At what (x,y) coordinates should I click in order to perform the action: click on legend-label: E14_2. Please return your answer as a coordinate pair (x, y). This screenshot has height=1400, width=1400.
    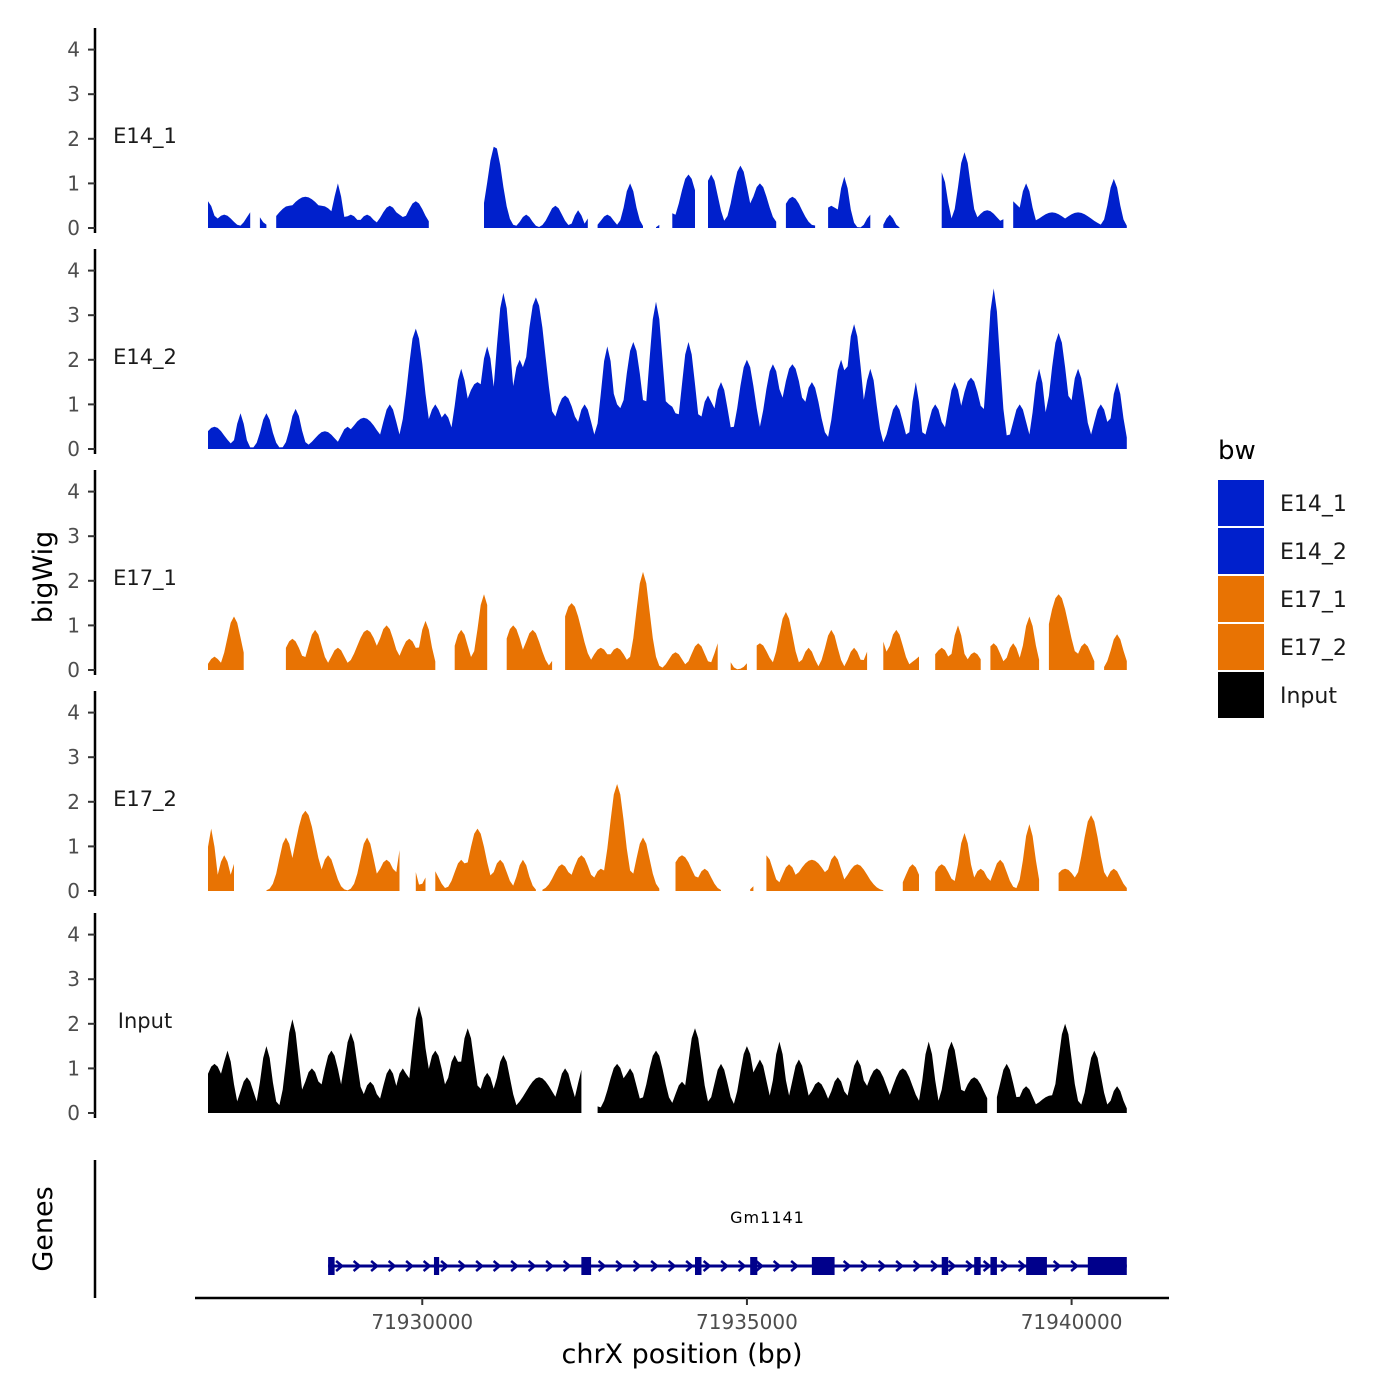
    Looking at the image, I should click on (1313, 552).